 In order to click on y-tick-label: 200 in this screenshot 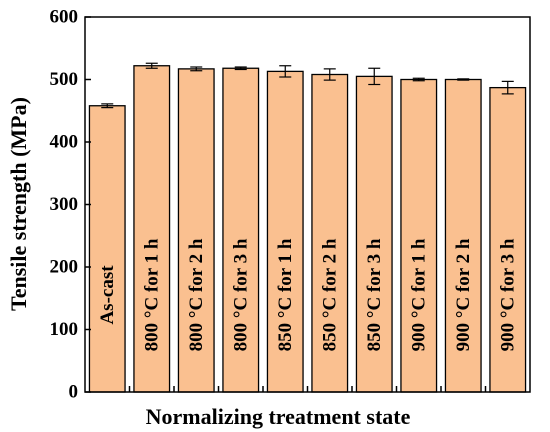, I will do `click(64, 267)`.